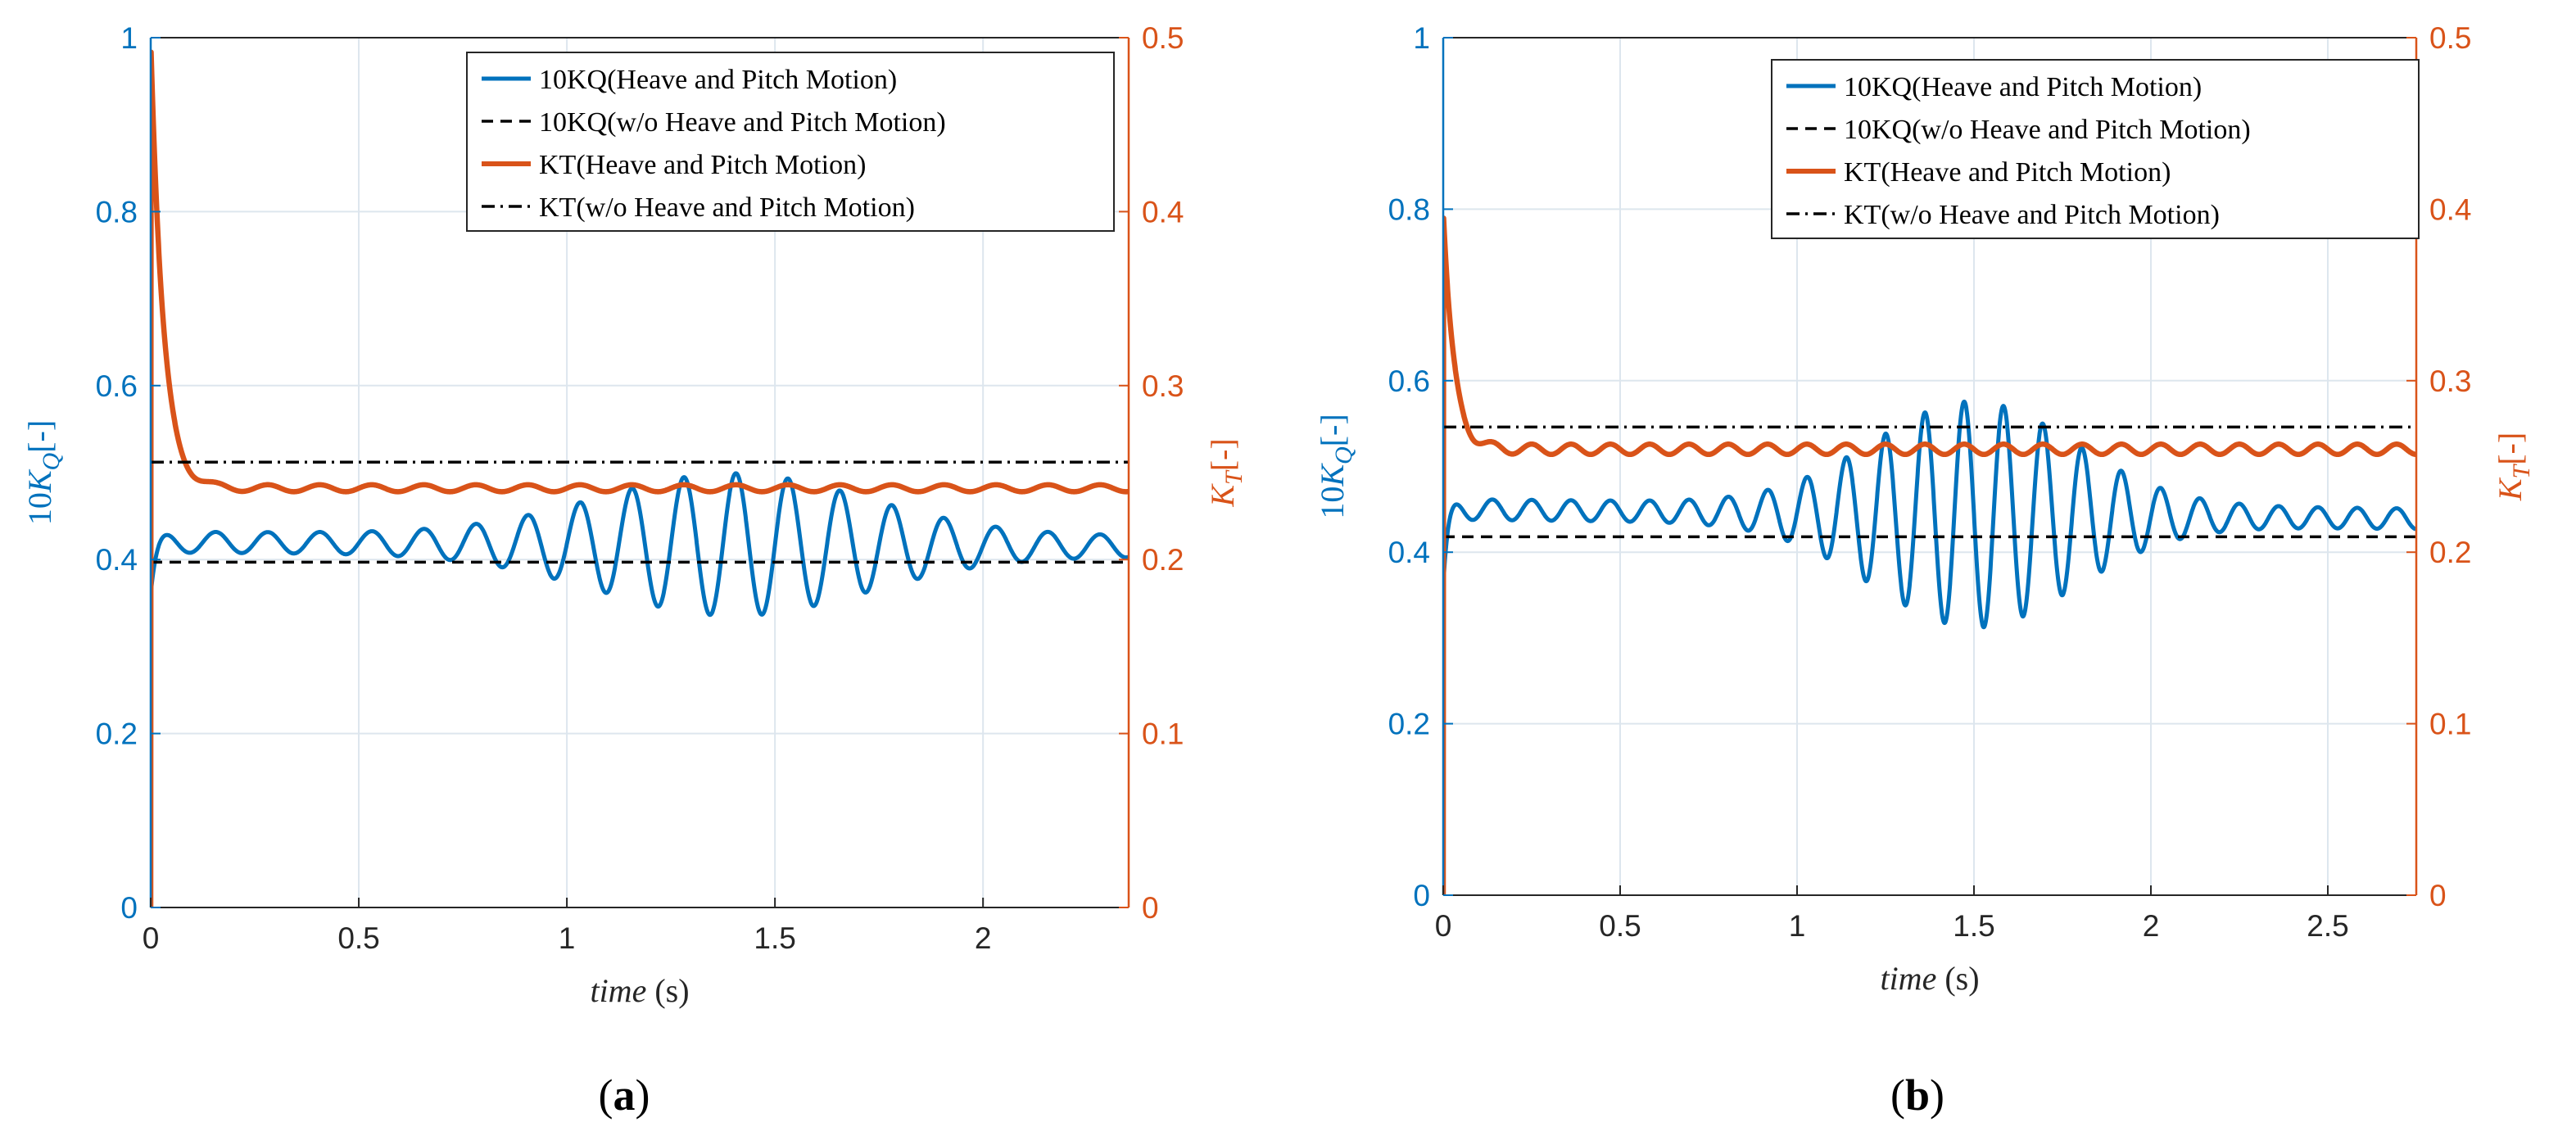 This screenshot has height=1136, width=2576. What do you see at coordinates (2327, 926) in the screenshot?
I see `x-tick-label: 2.5` at bounding box center [2327, 926].